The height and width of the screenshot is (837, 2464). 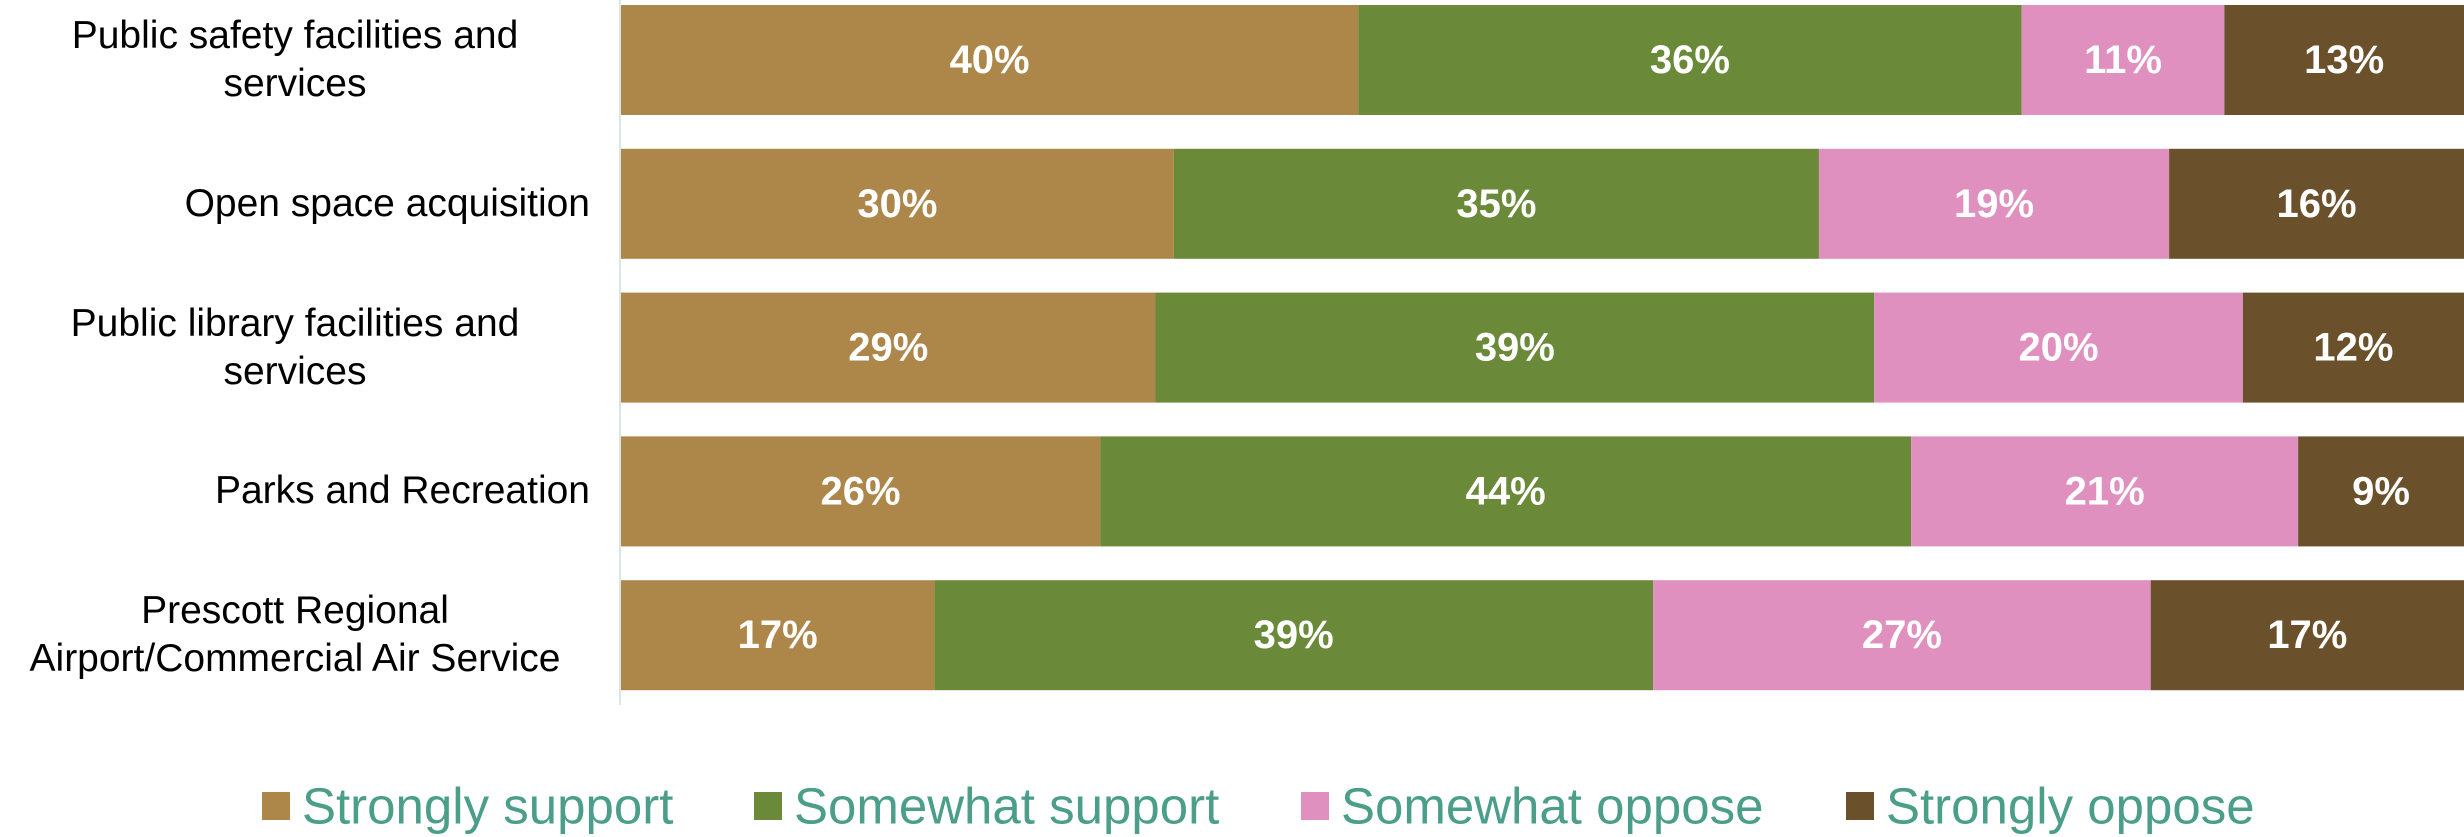 I want to click on value-label: 9%, so click(x=2381, y=491).